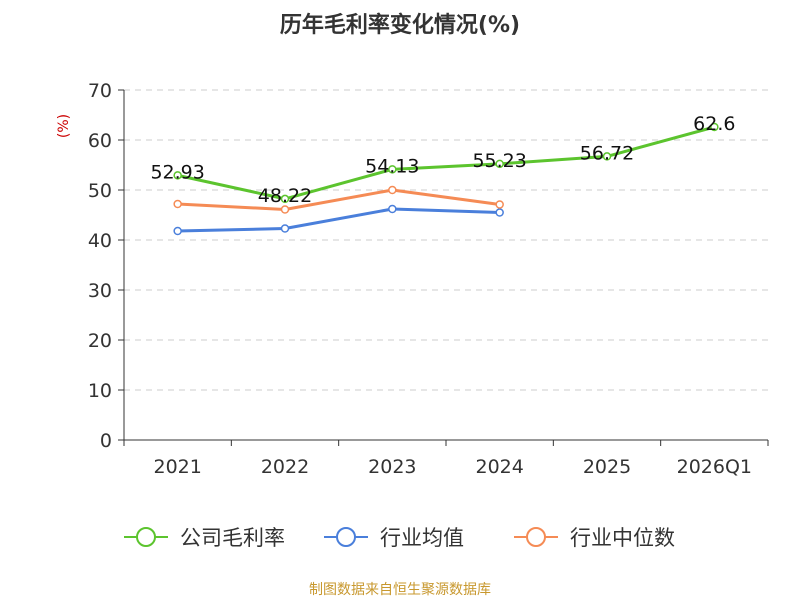  What do you see at coordinates (100, 291) in the screenshot?
I see `y-tick-label: 30` at bounding box center [100, 291].